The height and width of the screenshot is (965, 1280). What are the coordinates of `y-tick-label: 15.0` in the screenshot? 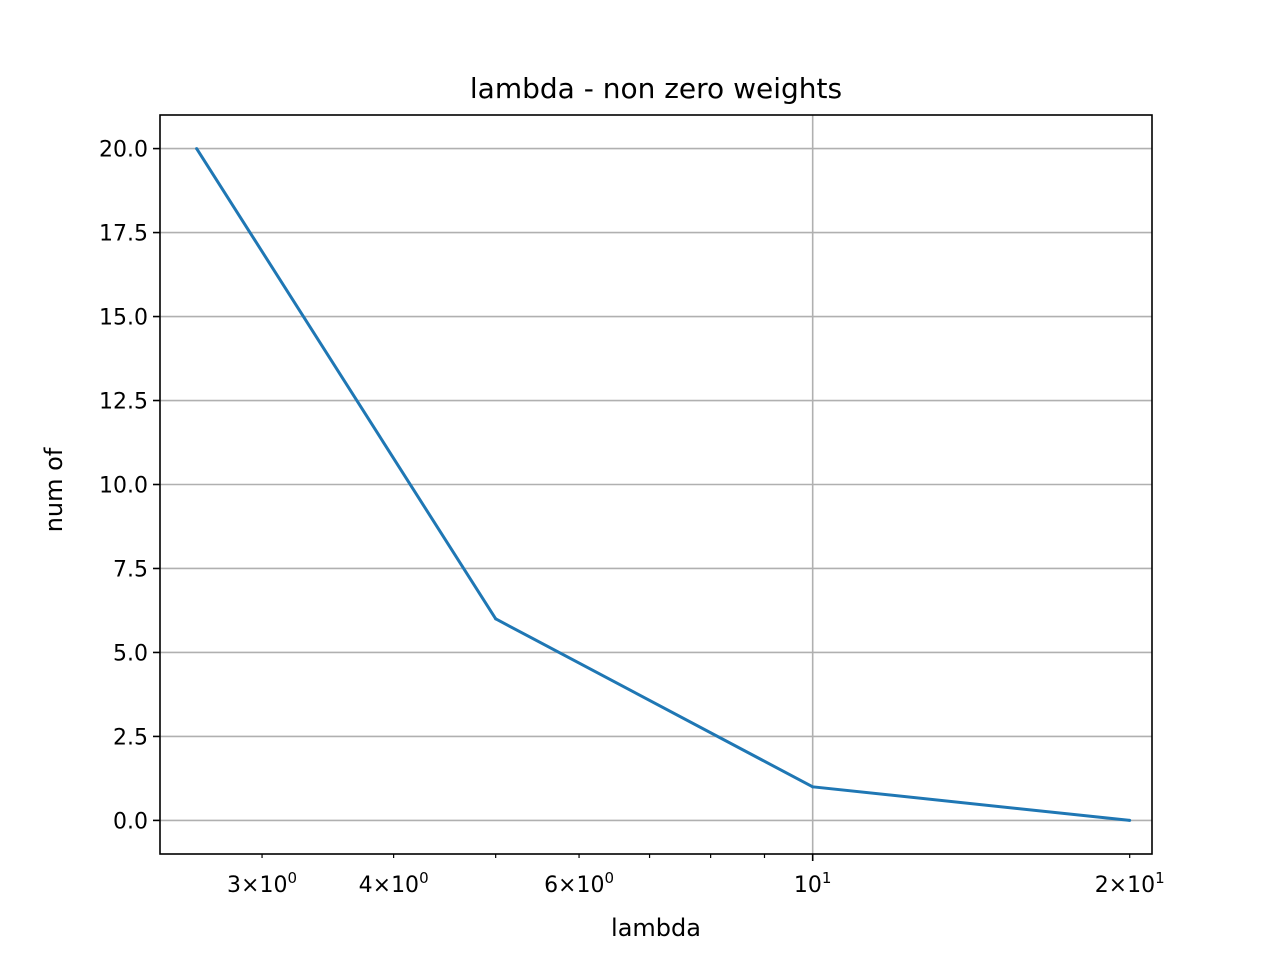 It's located at (123, 318).